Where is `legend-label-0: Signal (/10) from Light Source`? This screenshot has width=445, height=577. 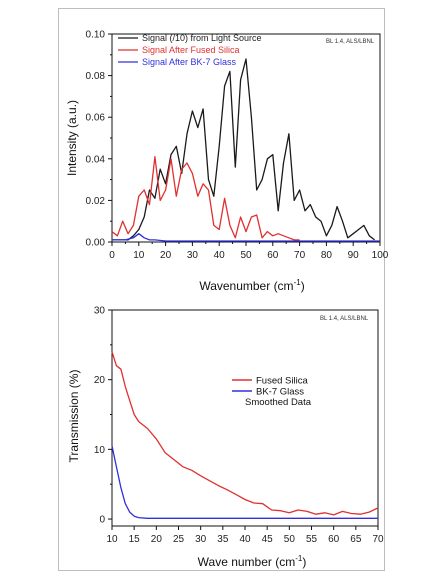 legend-label-0: Signal (/10) from Light Source is located at coordinates (202, 38).